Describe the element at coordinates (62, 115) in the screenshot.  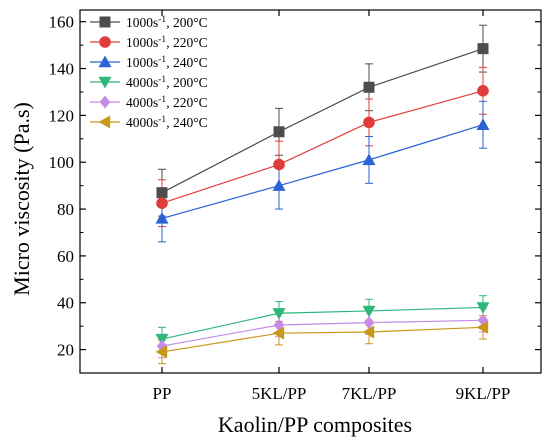
I see `y-tick-label: 120` at that location.